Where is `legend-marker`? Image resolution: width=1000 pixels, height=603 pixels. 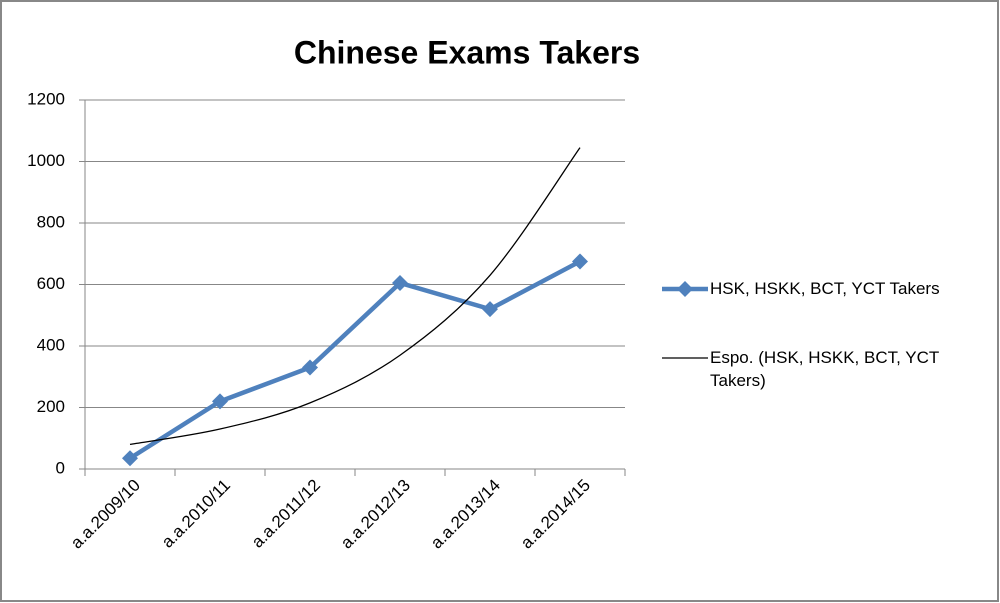
legend-marker is located at coordinates (685, 289).